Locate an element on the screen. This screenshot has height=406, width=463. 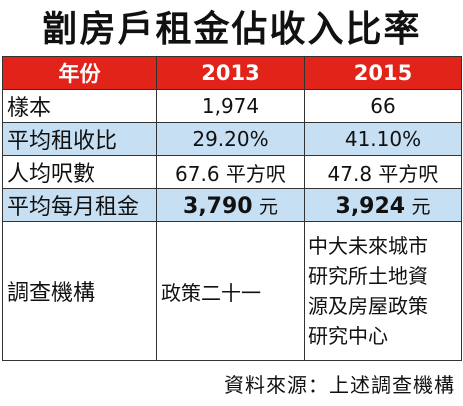
table-row: 人均呎數 67.6 平方呎 47.8 平方呎 is located at coordinates (232, 172).